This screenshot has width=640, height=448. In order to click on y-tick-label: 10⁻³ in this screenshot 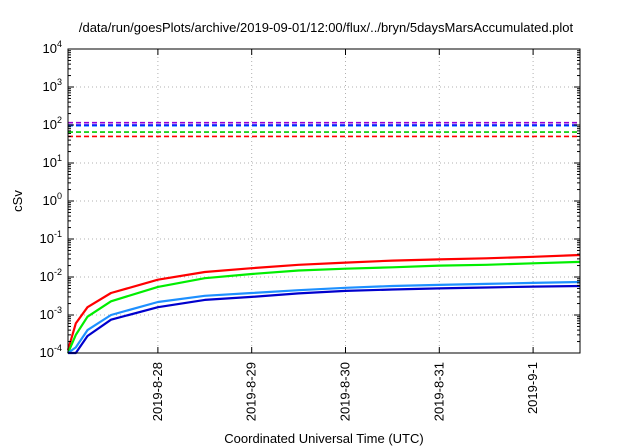, I will do `click(51, 313)`.